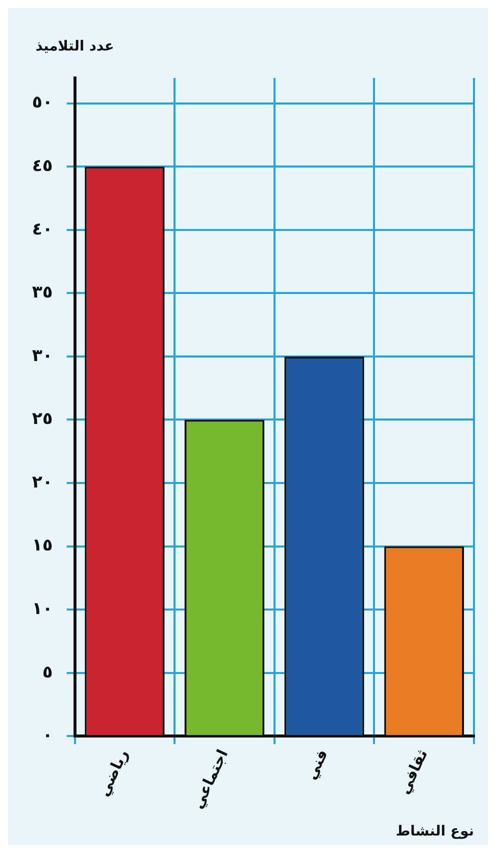 This screenshot has height=853, width=496. I want to click on y-tick-label: ٢٥, so click(42, 419).